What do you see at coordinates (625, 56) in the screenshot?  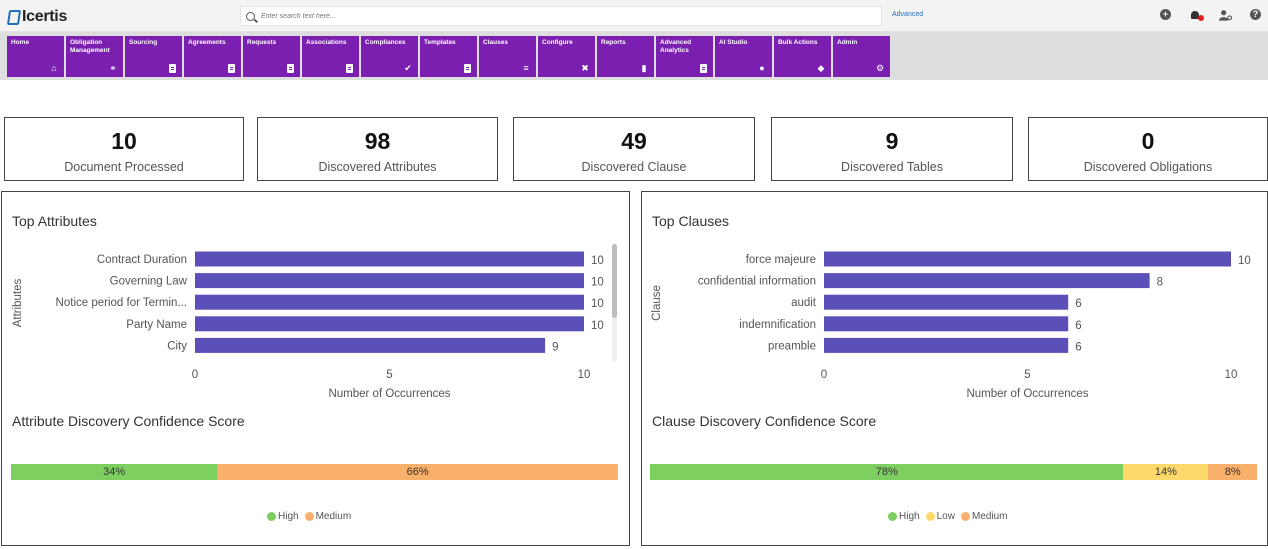 I see `nav-item-reports: Reports ▮` at bounding box center [625, 56].